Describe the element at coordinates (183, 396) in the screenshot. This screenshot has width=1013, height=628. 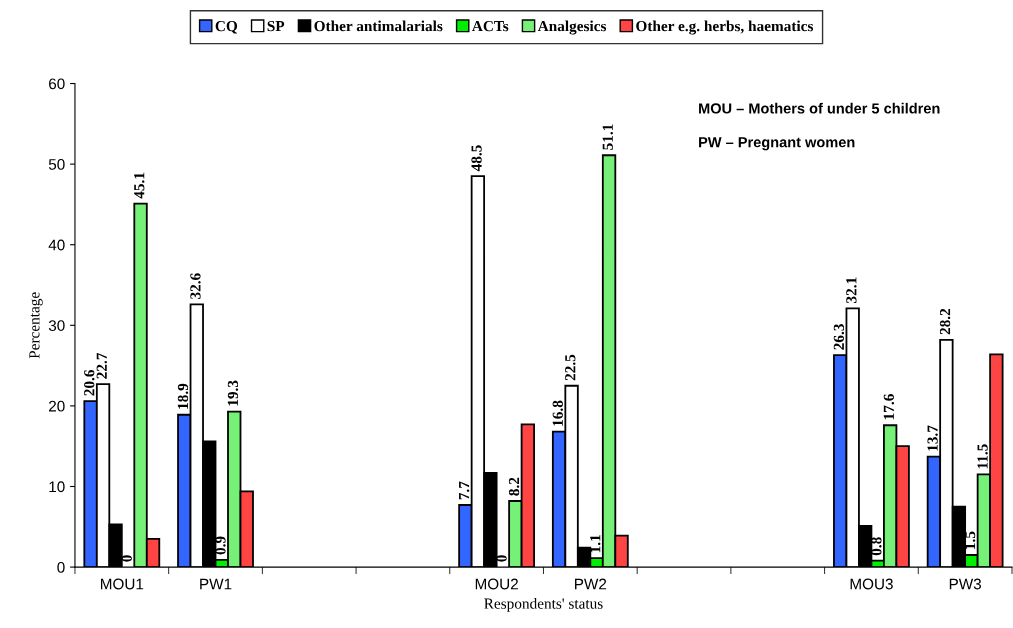
I see `data-label: 18.9` at that location.